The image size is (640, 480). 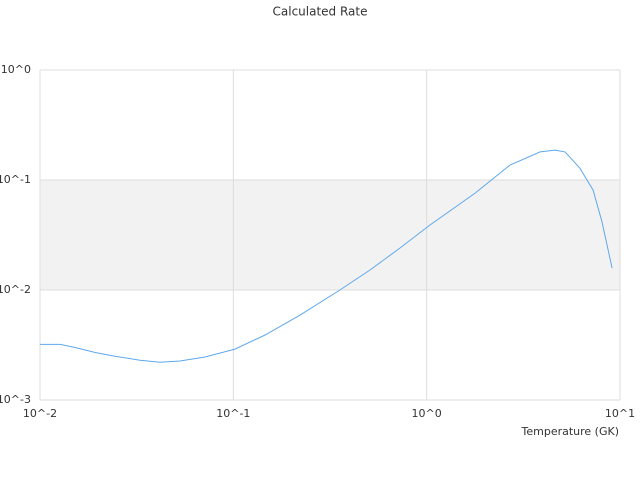 What do you see at coordinates (320, 12) in the screenshot?
I see `chart-title: Calculated Rate` at bounding box center [320, 12].